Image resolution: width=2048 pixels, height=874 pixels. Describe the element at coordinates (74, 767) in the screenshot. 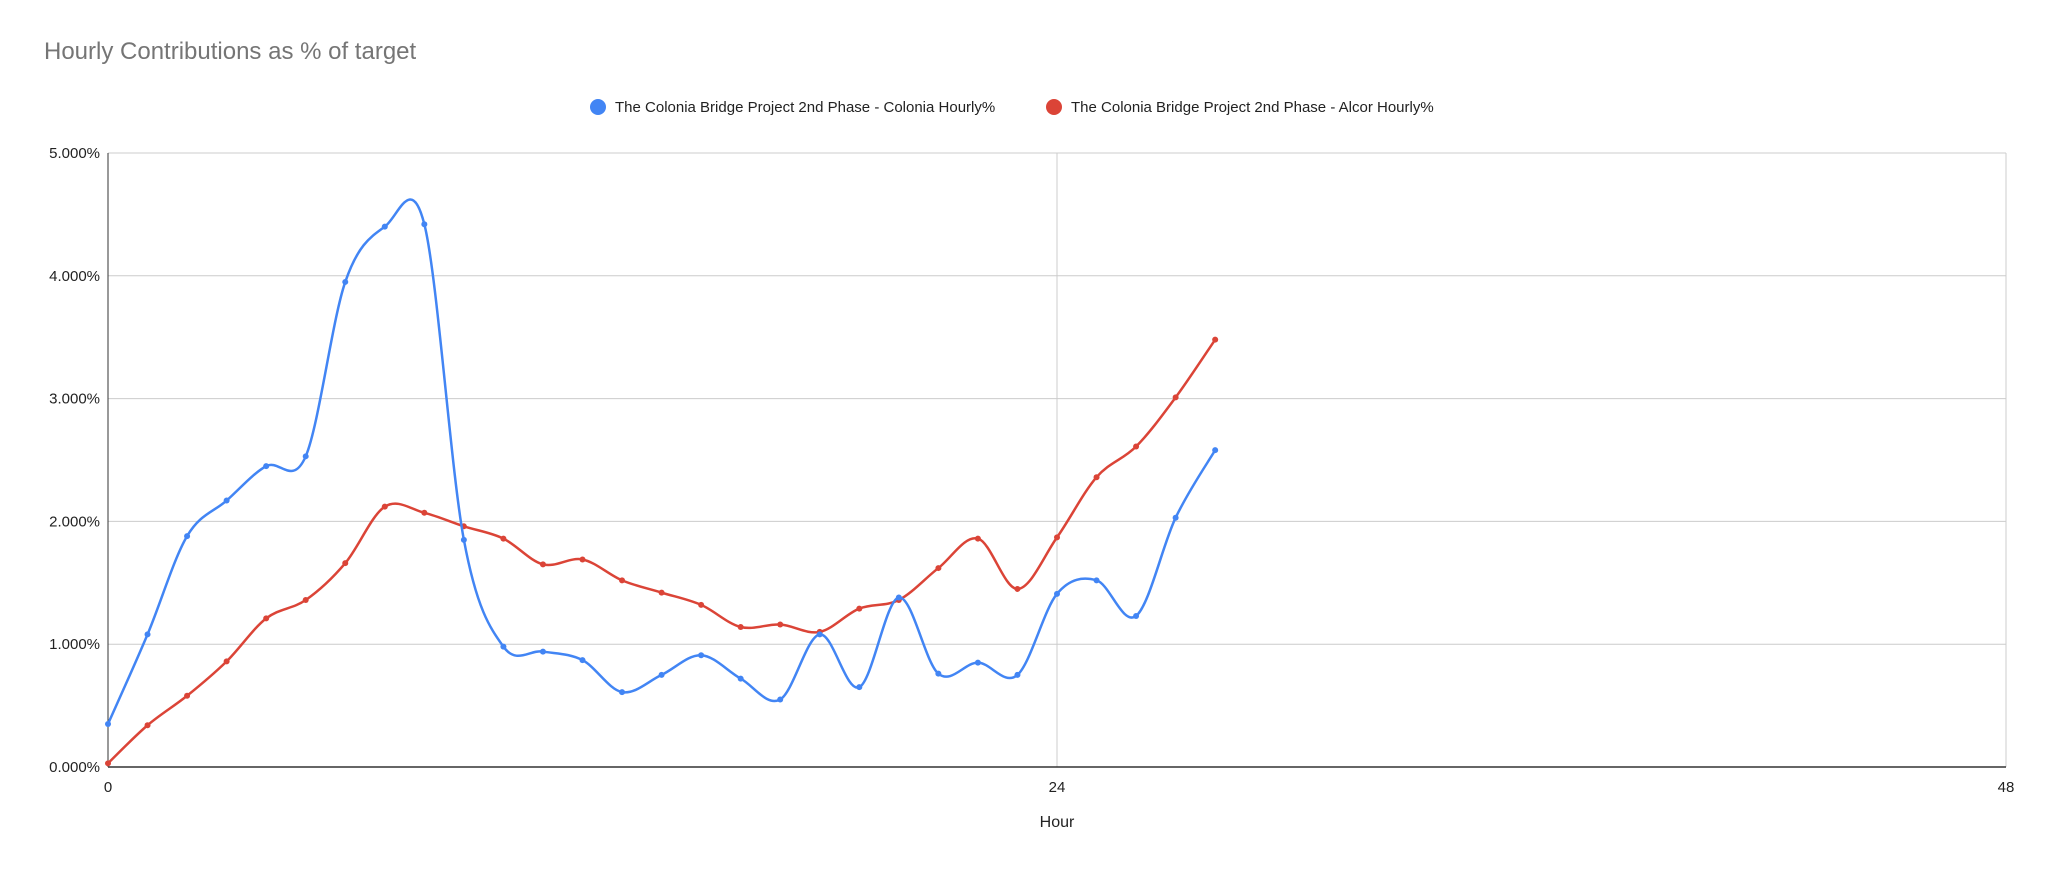

I see `y-tick-label: 0.000%` at that location.